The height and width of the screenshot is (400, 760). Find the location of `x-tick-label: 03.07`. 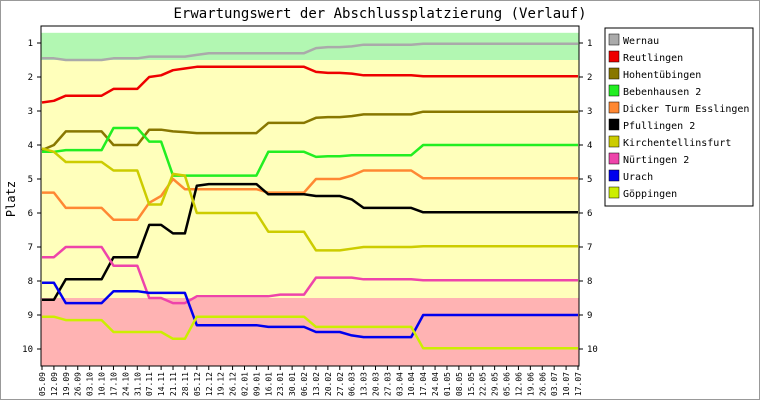

x-tick-label: 03.07 is located at coordinates (554, 384).